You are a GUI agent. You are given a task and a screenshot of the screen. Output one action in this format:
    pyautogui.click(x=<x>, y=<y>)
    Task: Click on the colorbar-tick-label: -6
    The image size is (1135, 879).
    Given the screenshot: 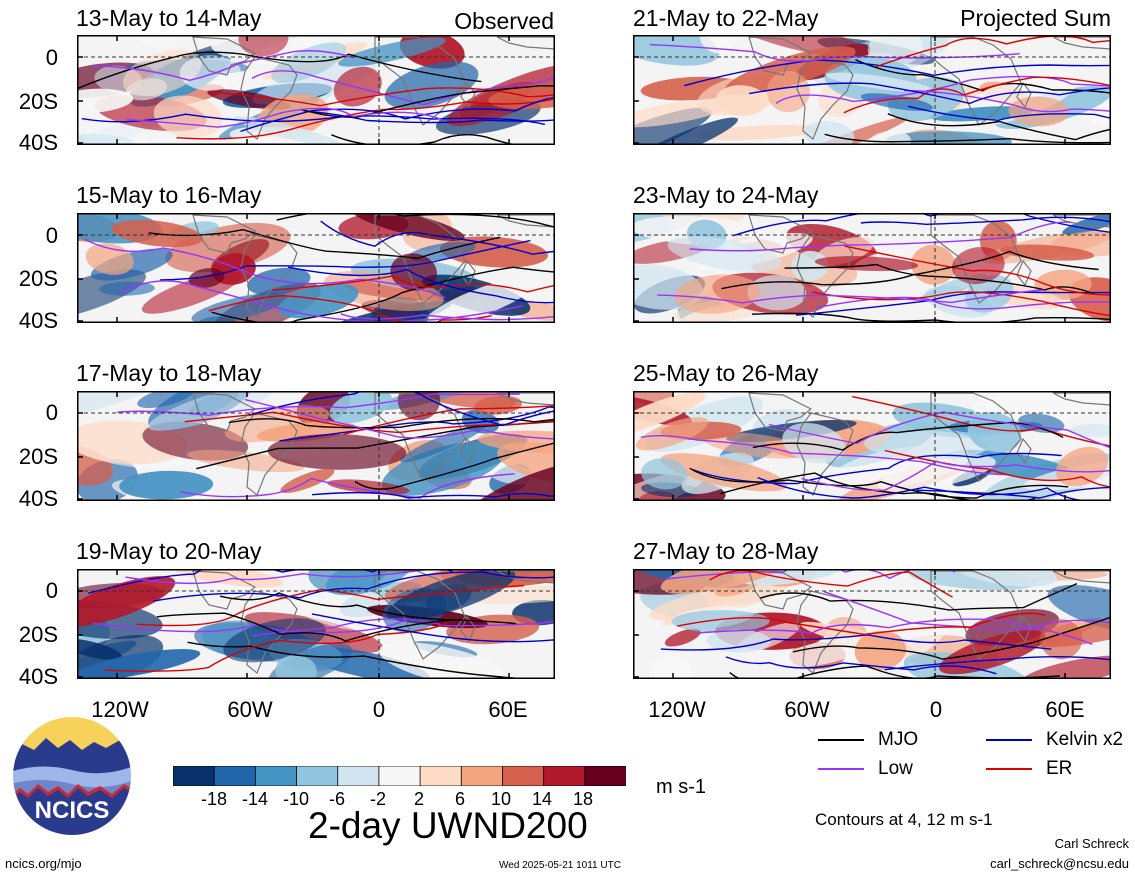 What is the action you would take?
    pyautogui.click(x=336, y=799)
    